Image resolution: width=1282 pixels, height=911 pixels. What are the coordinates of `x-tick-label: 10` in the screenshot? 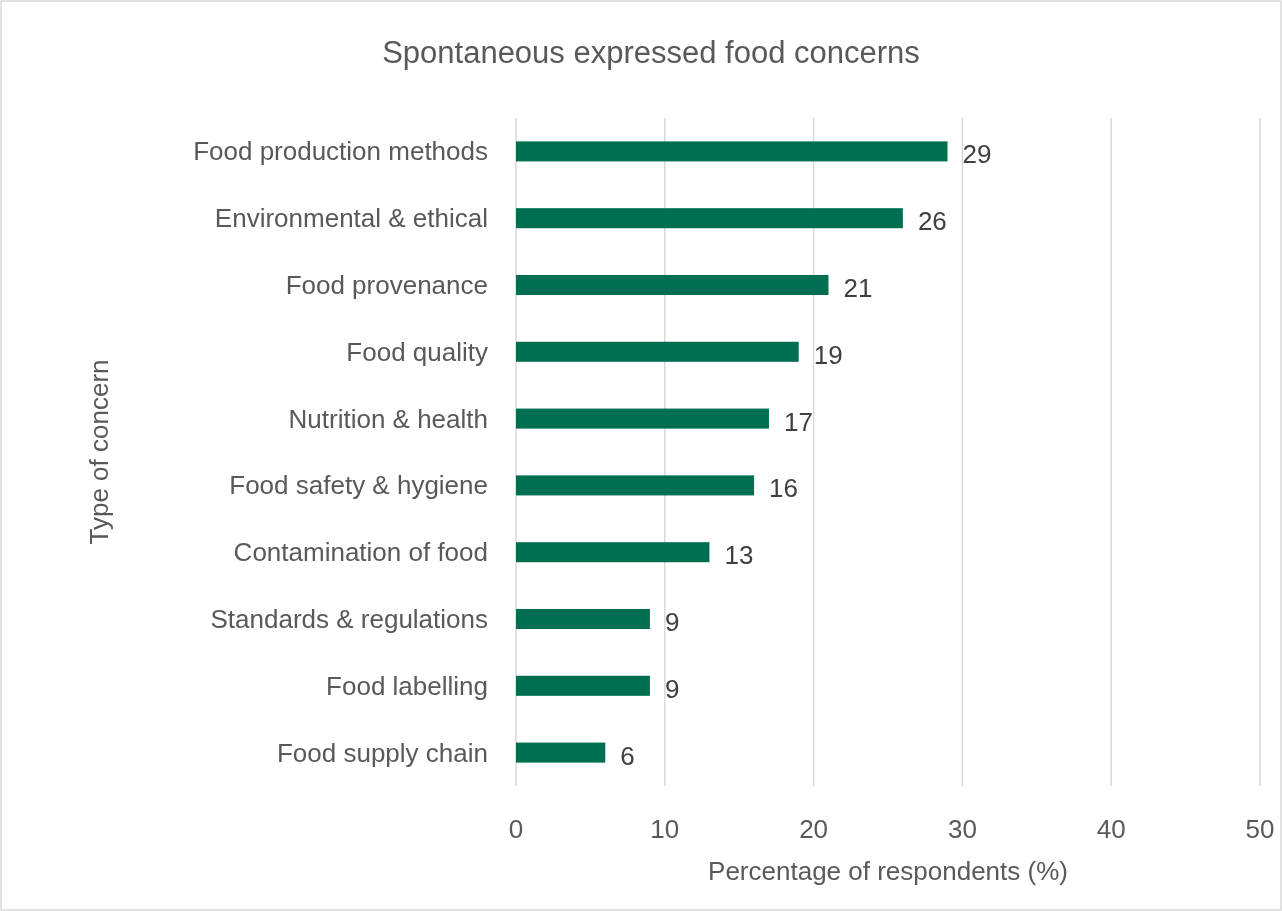 It's located at (665, 829).